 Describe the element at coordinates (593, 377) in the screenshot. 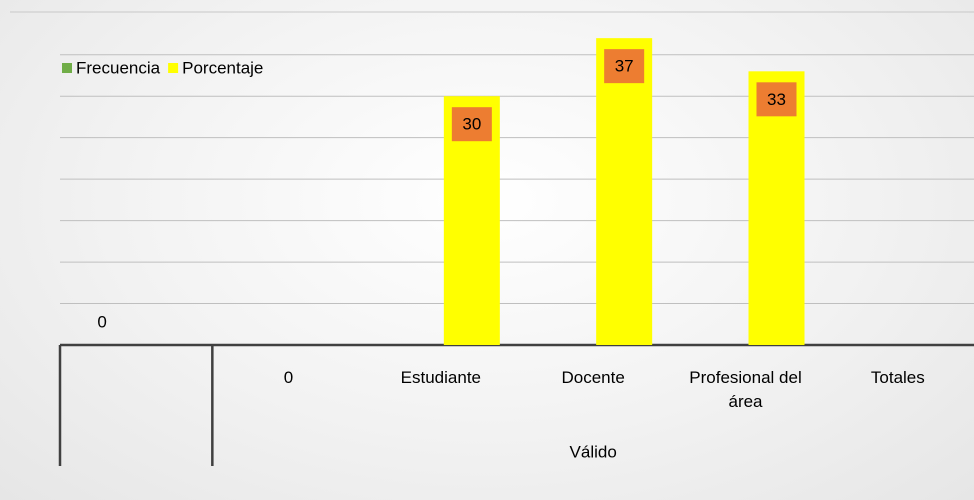

I see `x-tick-label: Docente` at that location.